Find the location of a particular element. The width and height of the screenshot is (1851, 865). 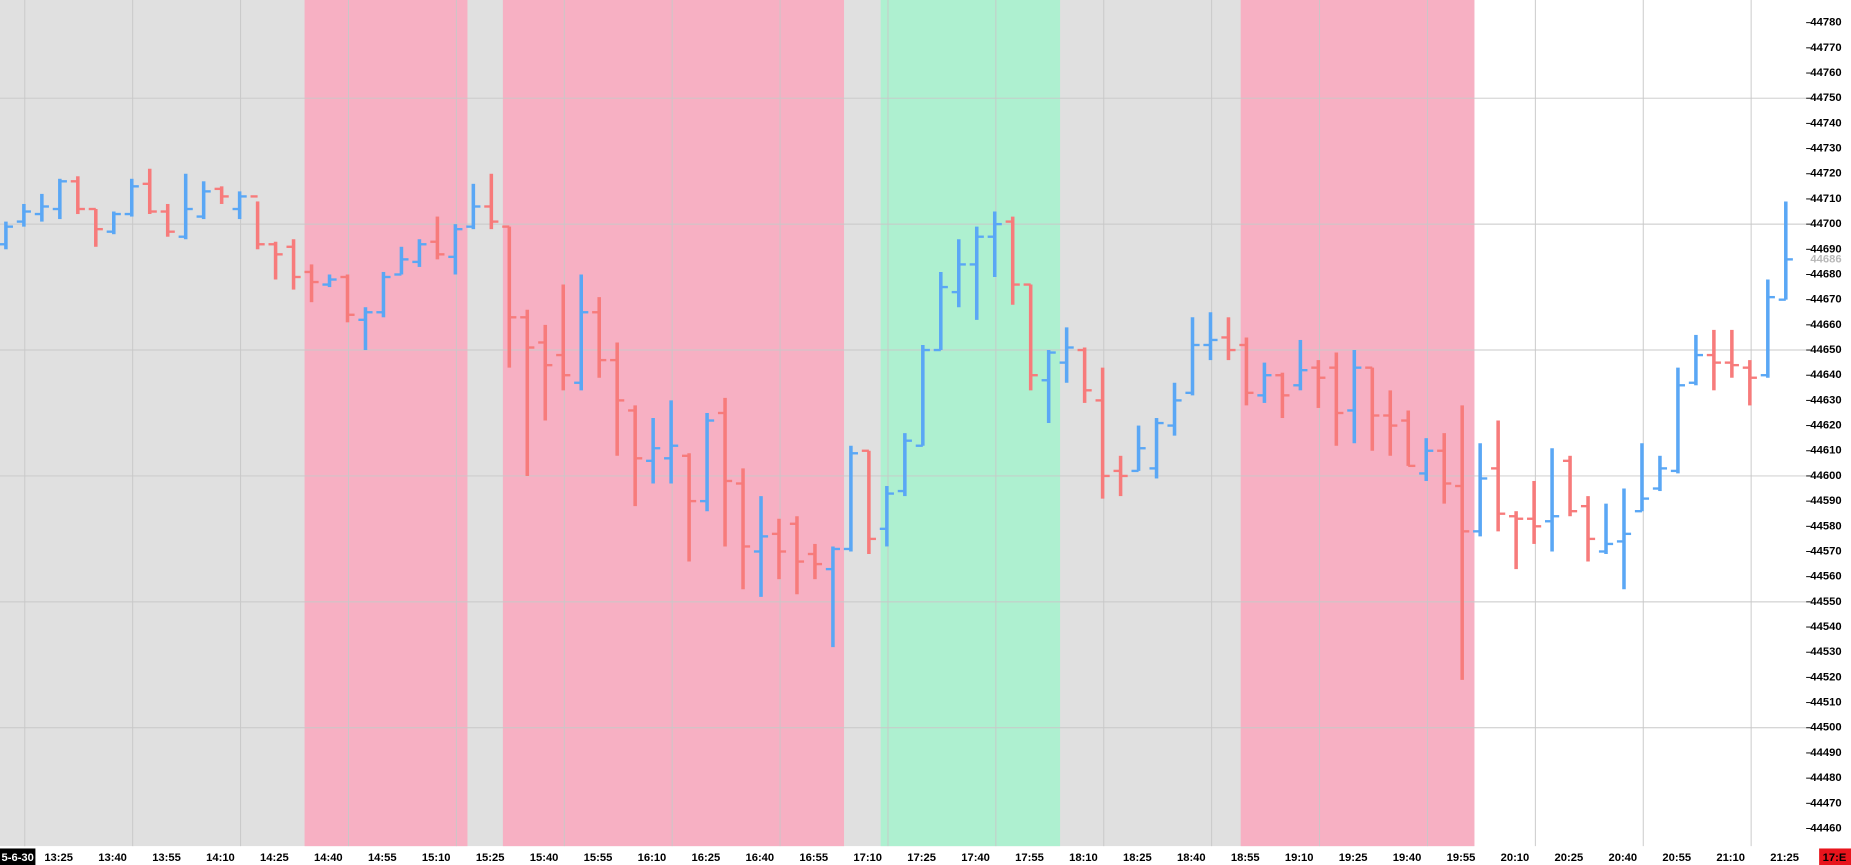

x-tick-label: 15:55 is located at coordinates (598, 858).